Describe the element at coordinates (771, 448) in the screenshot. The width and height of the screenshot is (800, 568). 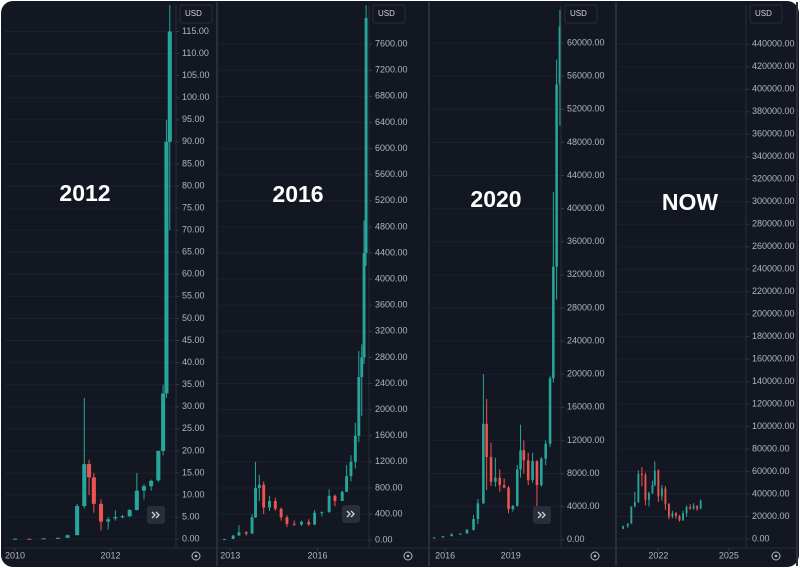
I see `y-tick-label: 80000.00` at that location.